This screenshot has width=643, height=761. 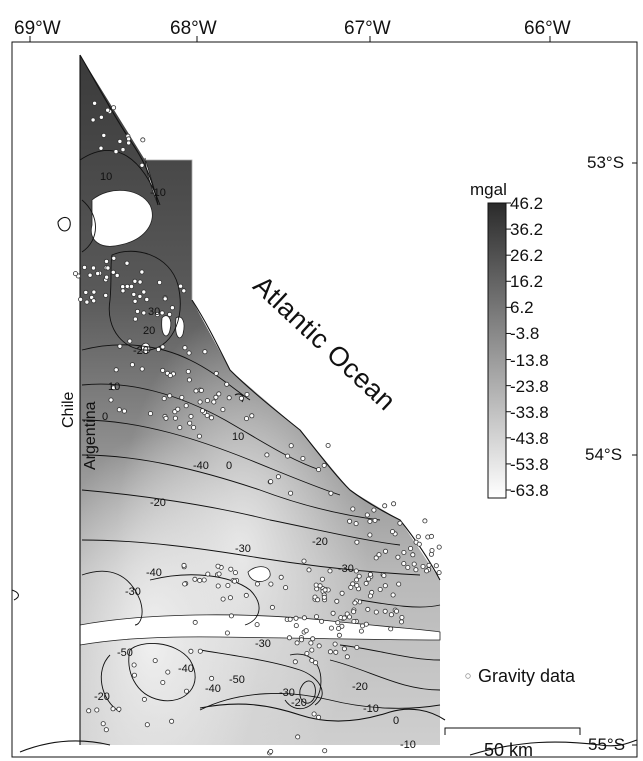 What do you see at coordinates (512, 731) in the screenshot?
I see `scale-bar` at bounding box center [512, 731].